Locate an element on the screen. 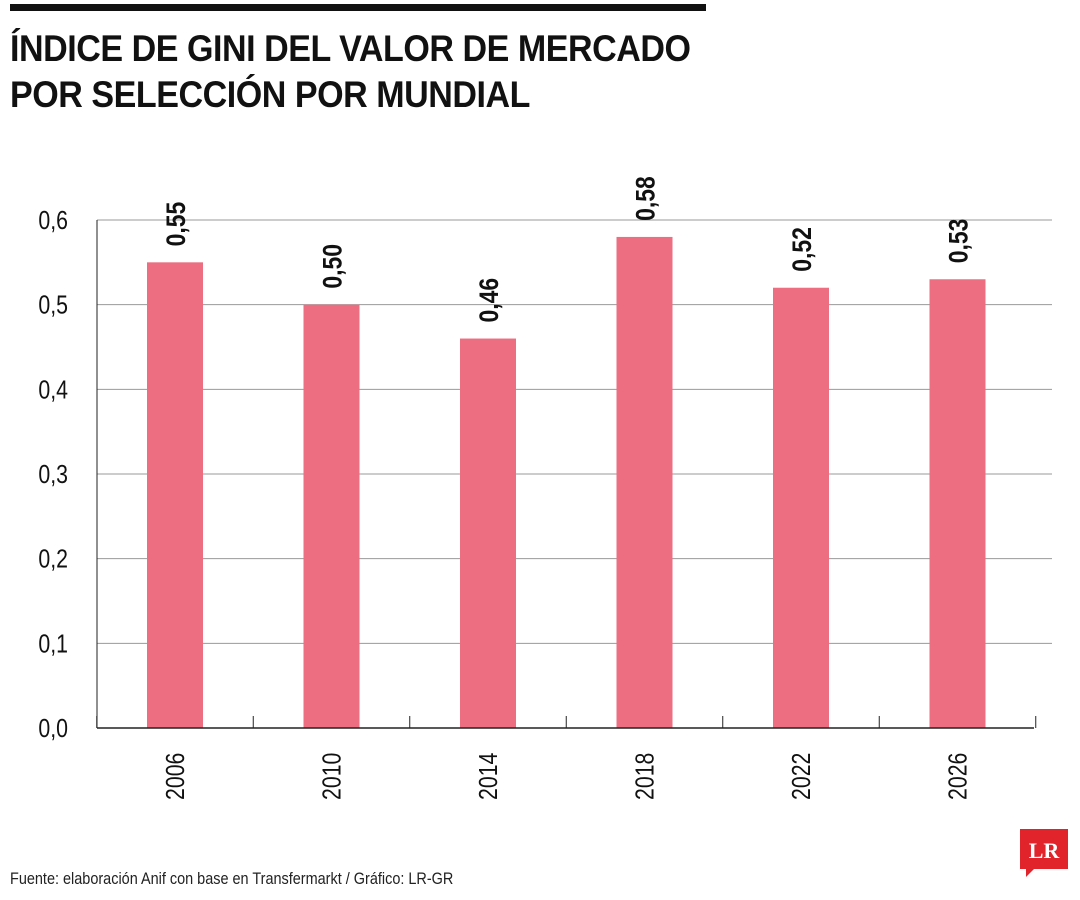 This screenshot has width=1080, height=900. logo-badge is located at coordinates (1044, 853).